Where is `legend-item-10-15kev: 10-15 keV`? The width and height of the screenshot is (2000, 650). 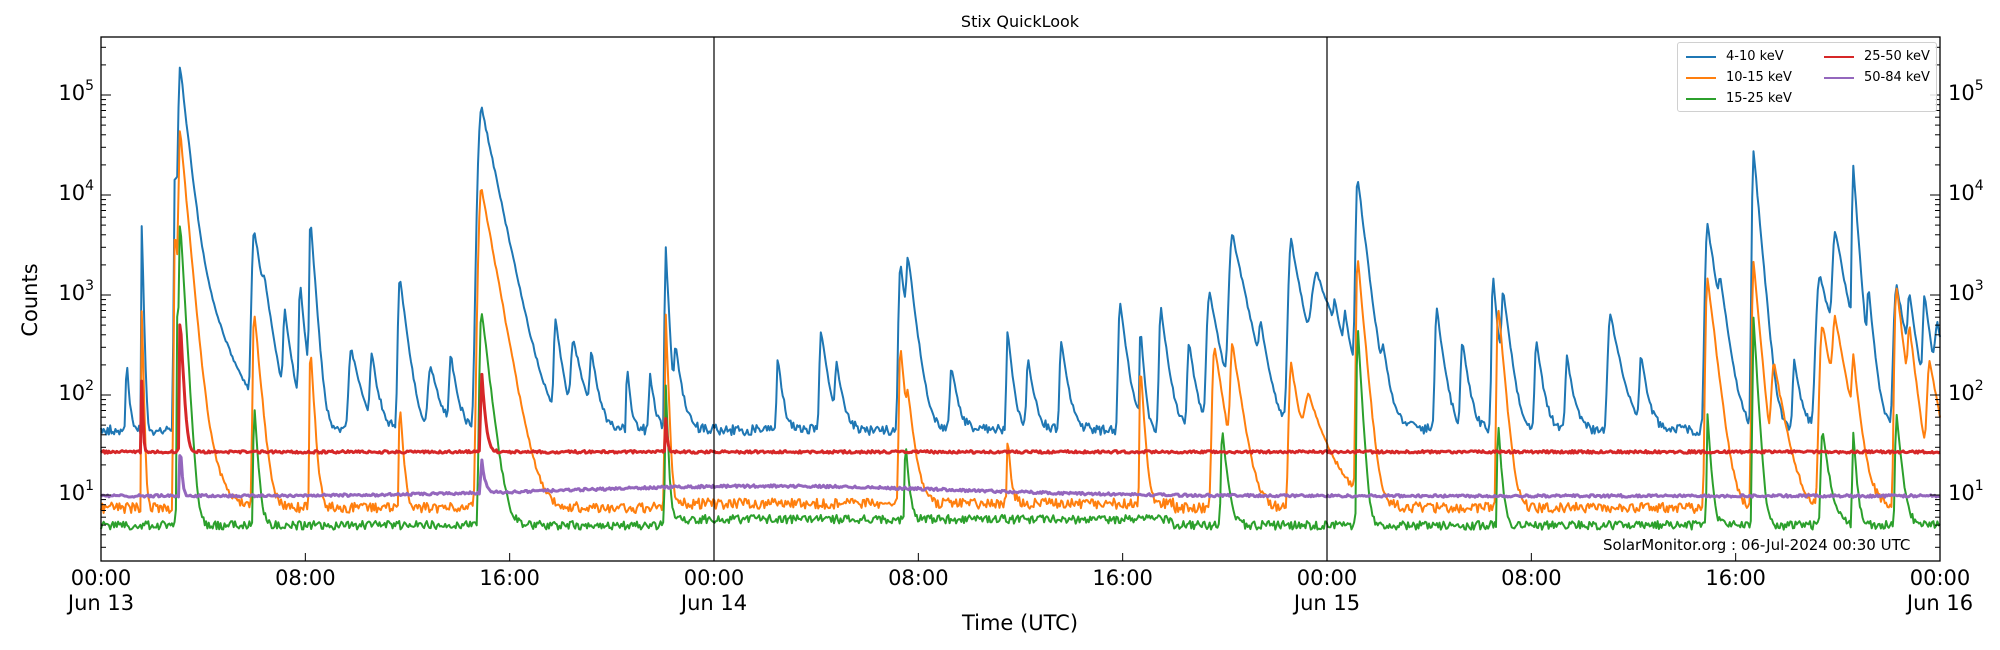
legend-item-10-15kev: 10-15 keV is located at coordinates (1739, 77).